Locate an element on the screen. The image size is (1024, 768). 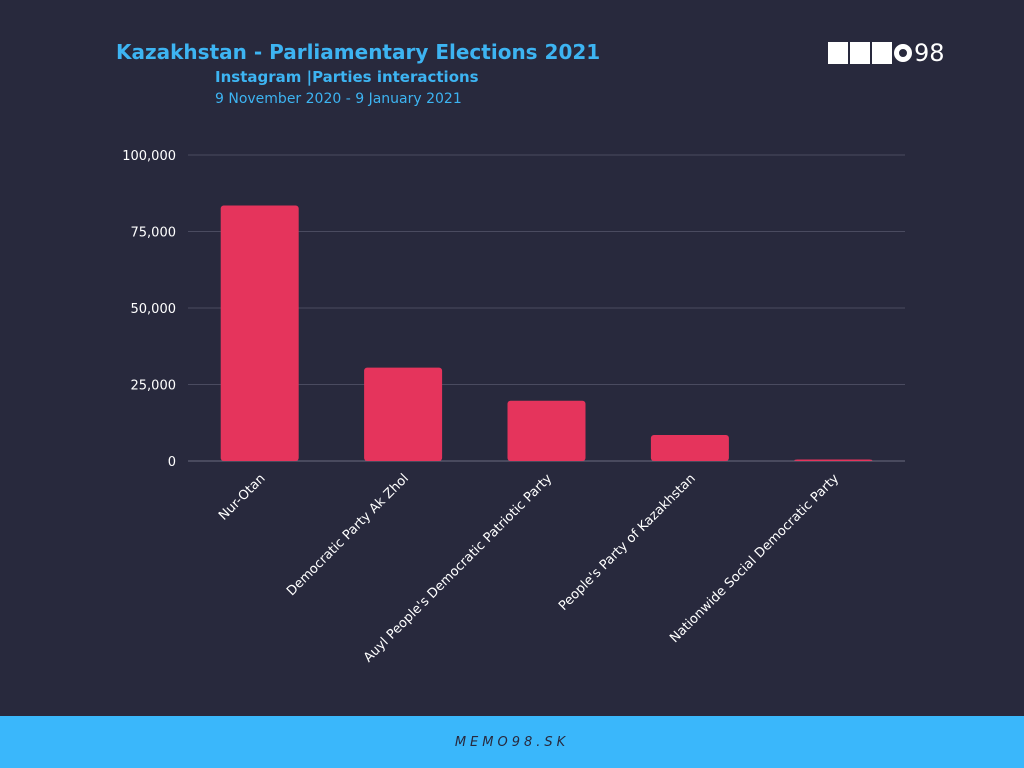
x-tick-label: Democratic Party Ak Zhol is located at coordinates (348, 535).